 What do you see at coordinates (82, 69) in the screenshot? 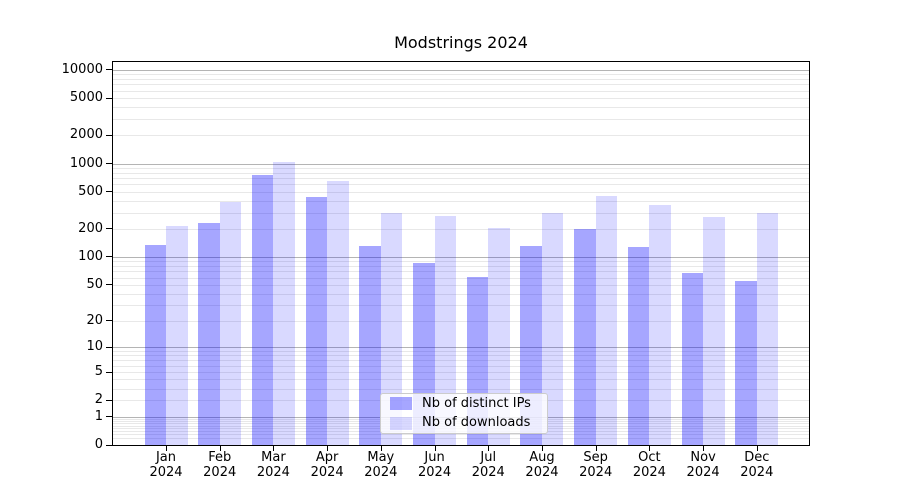
I see `y-tick-label: 10000` at bounding box center [82, 69].